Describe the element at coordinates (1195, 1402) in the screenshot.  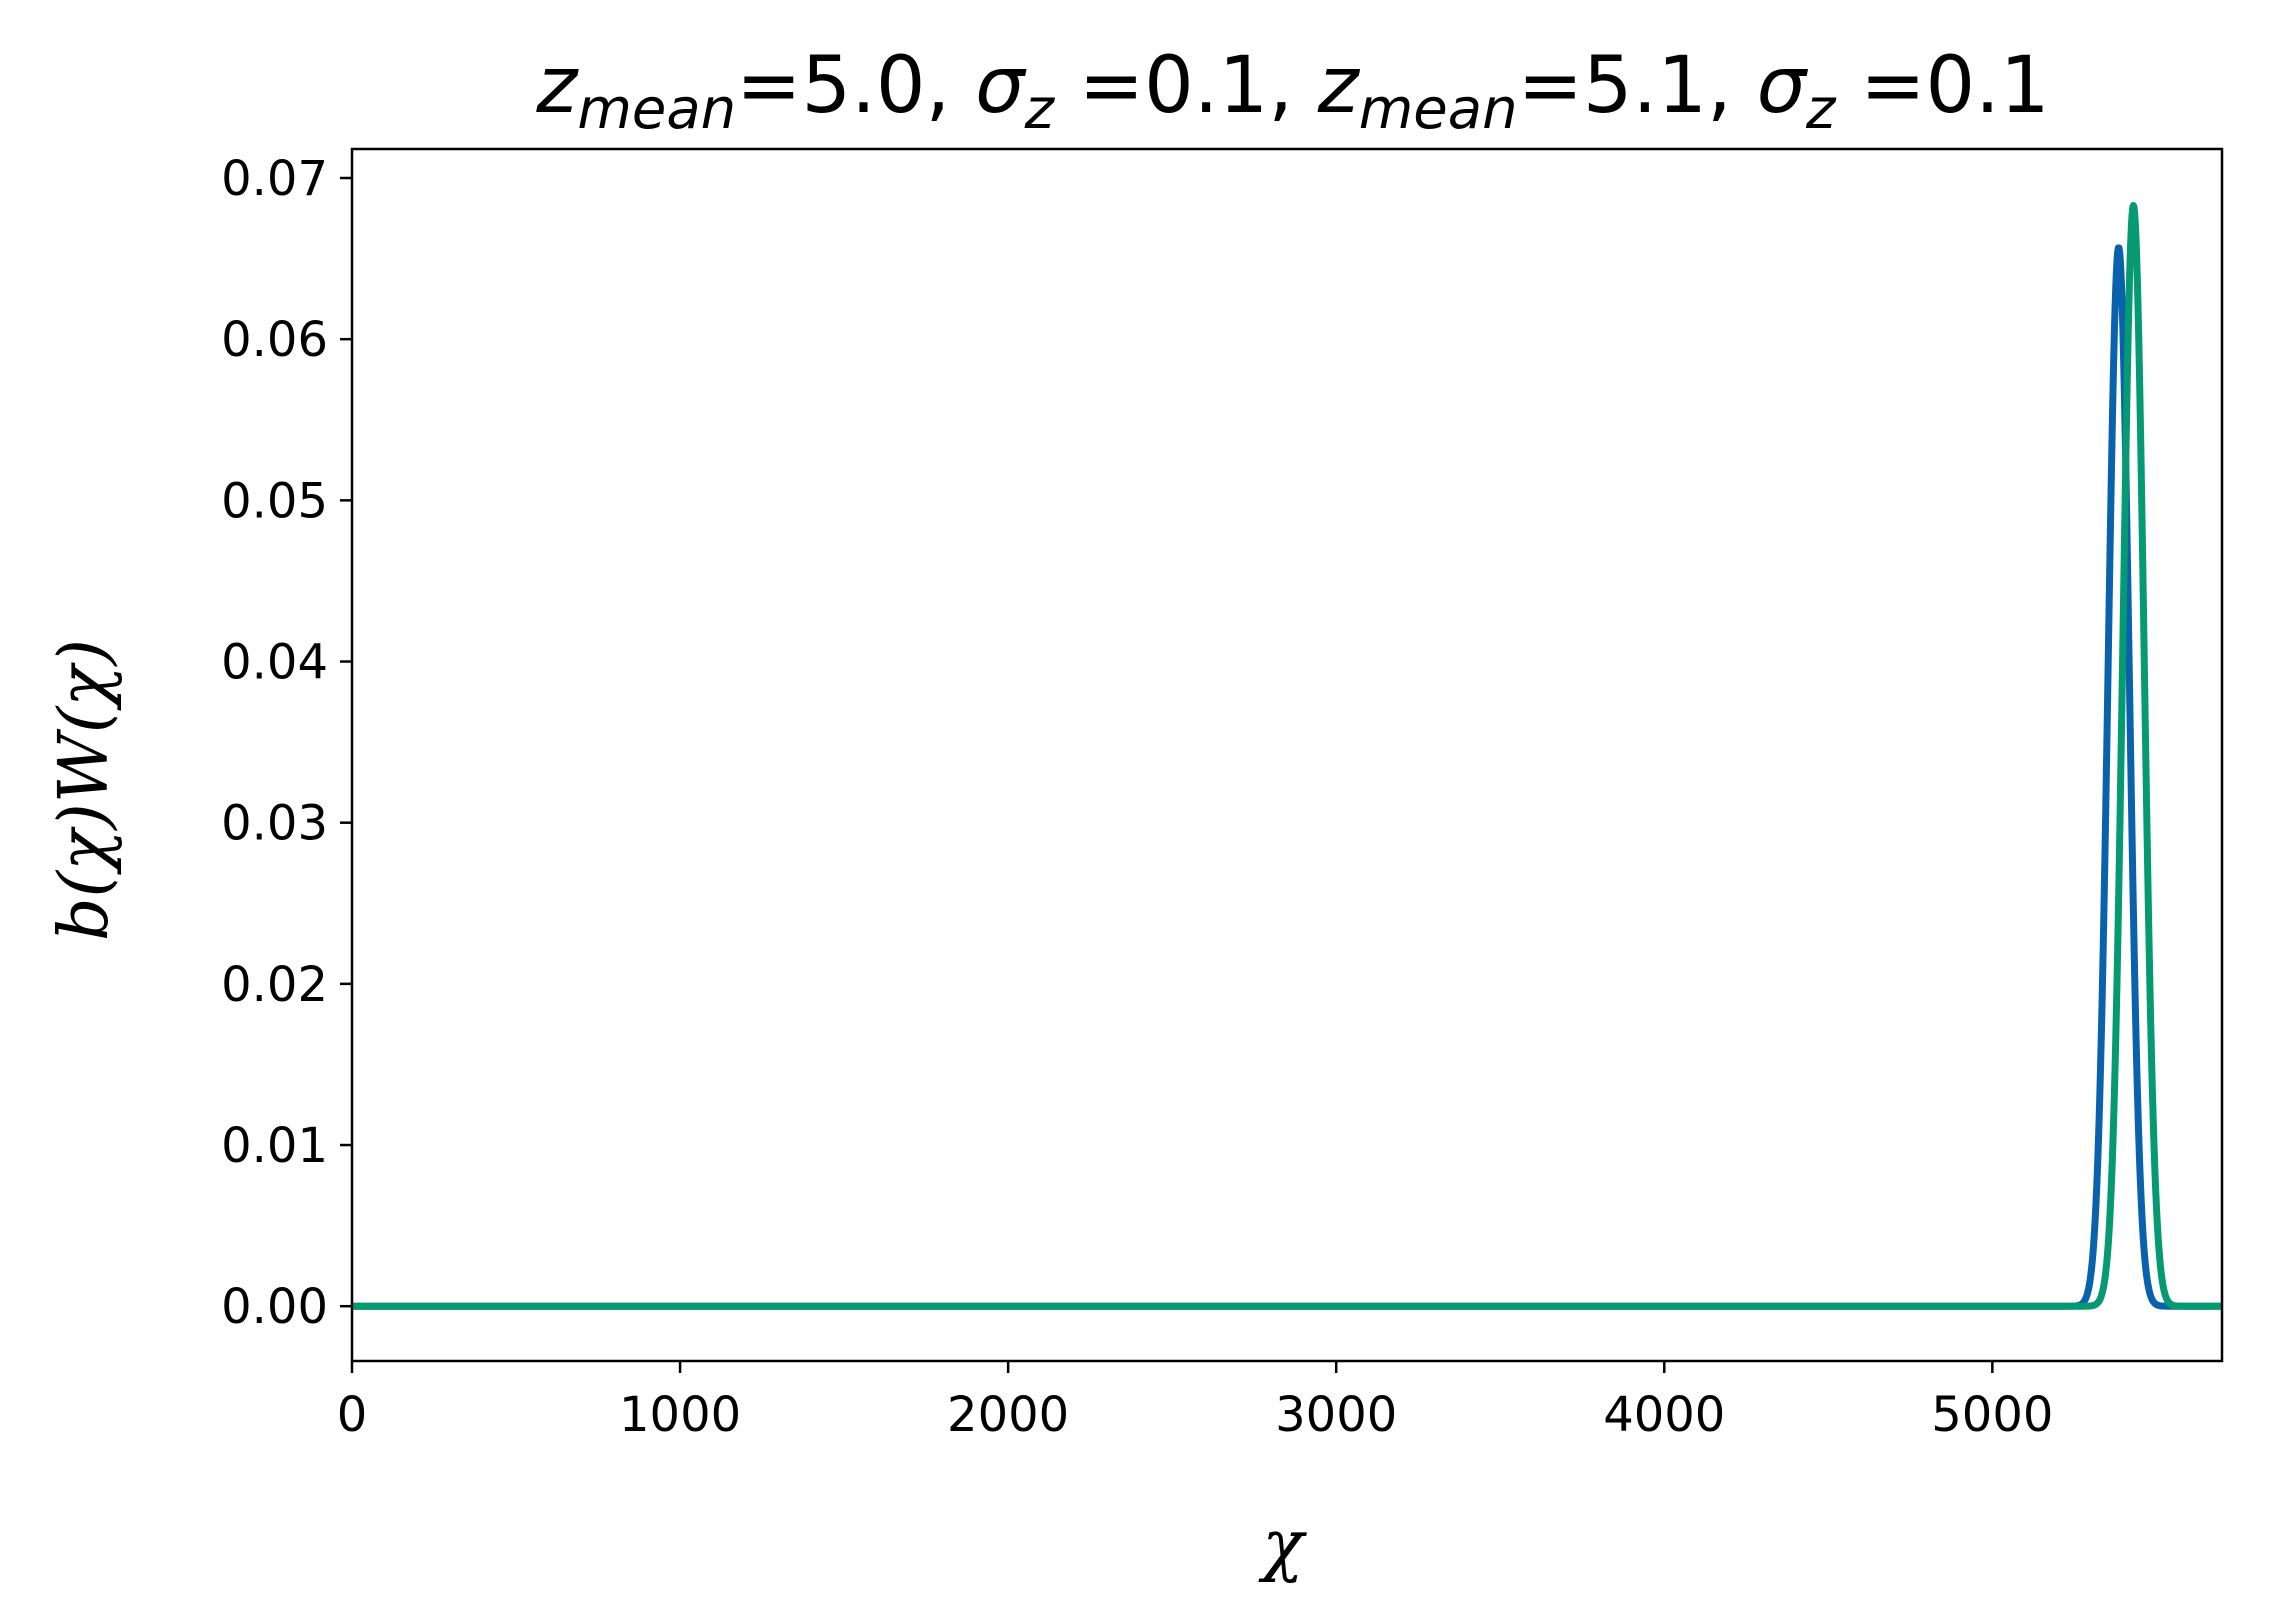
I see `x-axis: 0 1000 2000 3000 4000 5000` at that location.